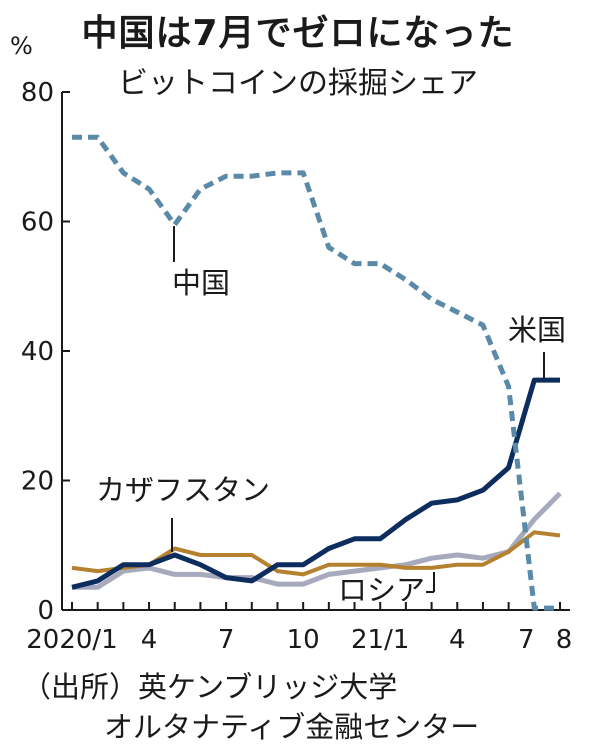  What do you see at coordinates (298, 83) in the screenshot?
I see `chart-subtitle: ビットコインの採掘シェア` at bounding box center [298, 83].